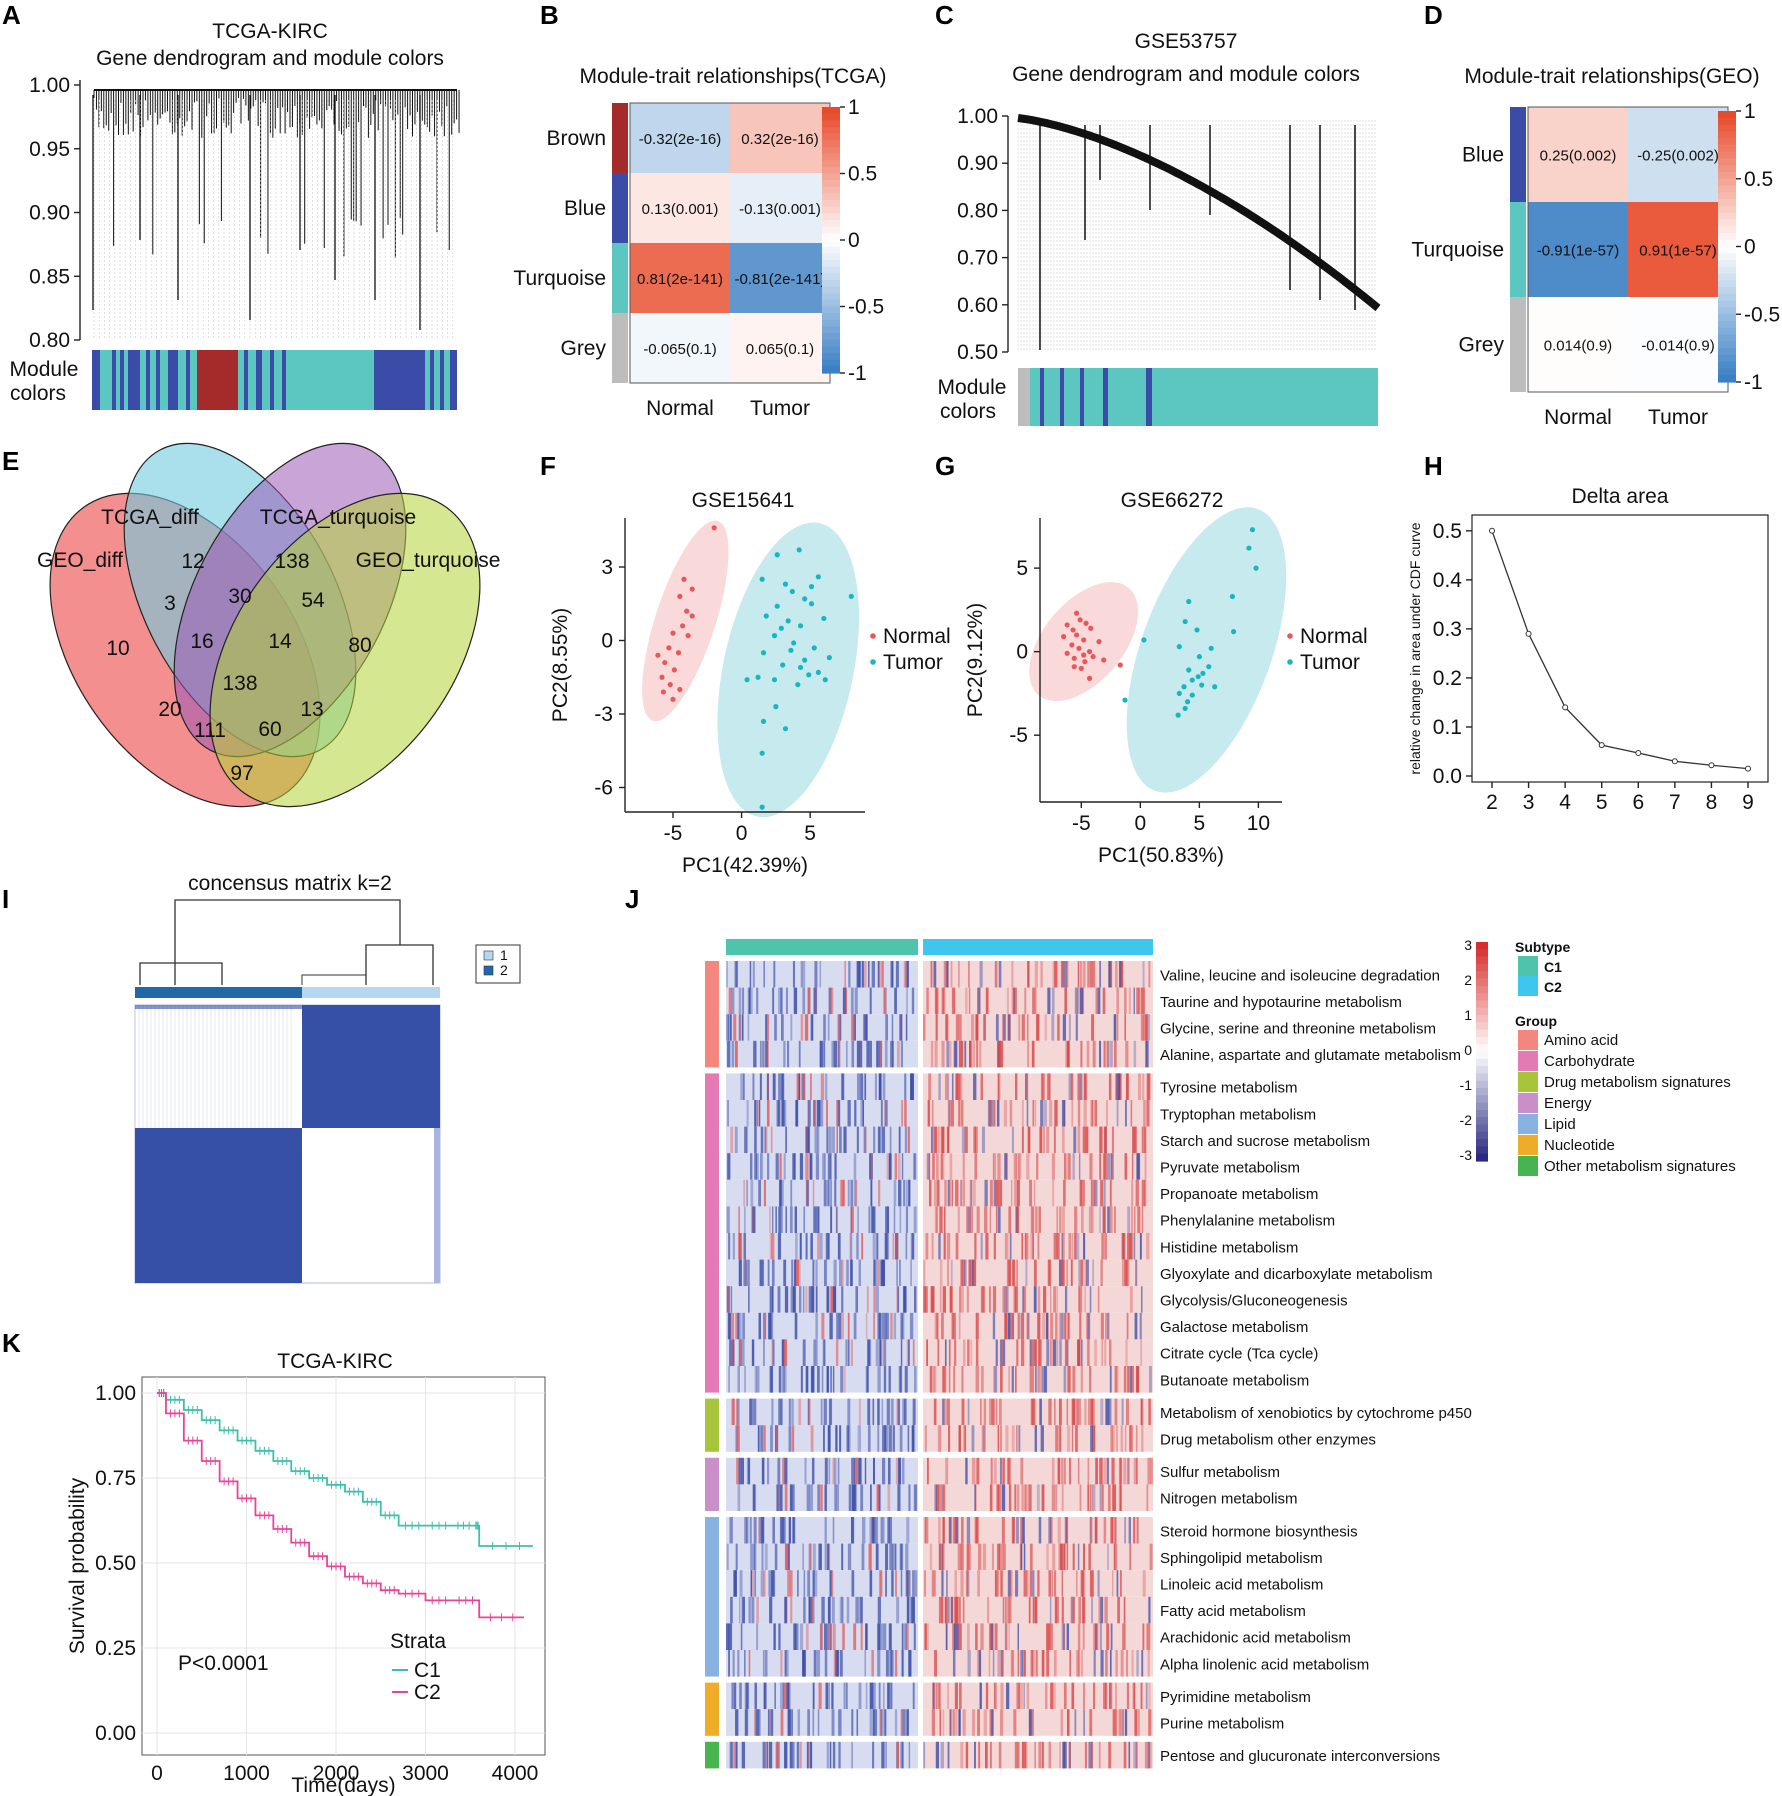  I want to click on trait-cell-label: -0.32(2e-16), so click(680, 139).